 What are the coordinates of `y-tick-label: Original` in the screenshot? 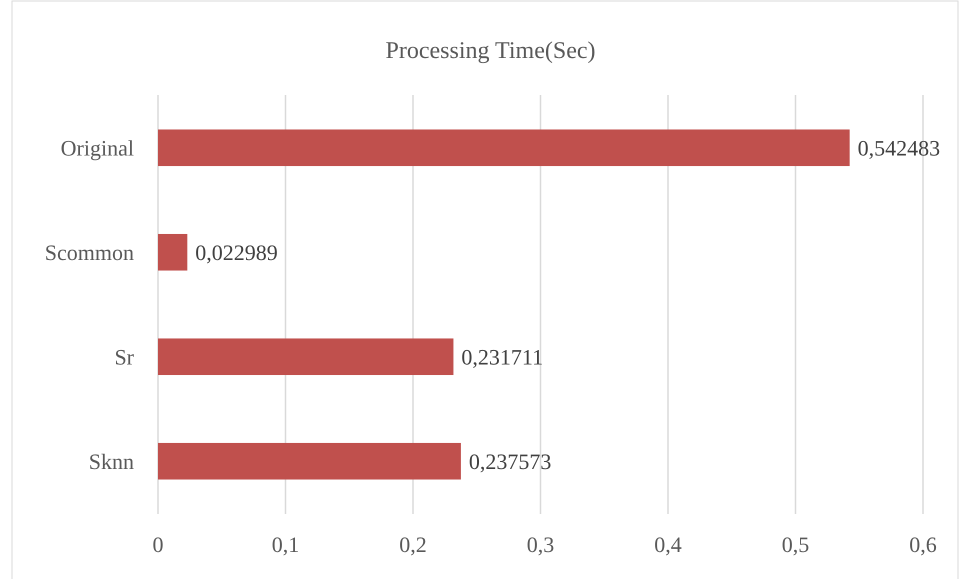 It's located at (97, 147).